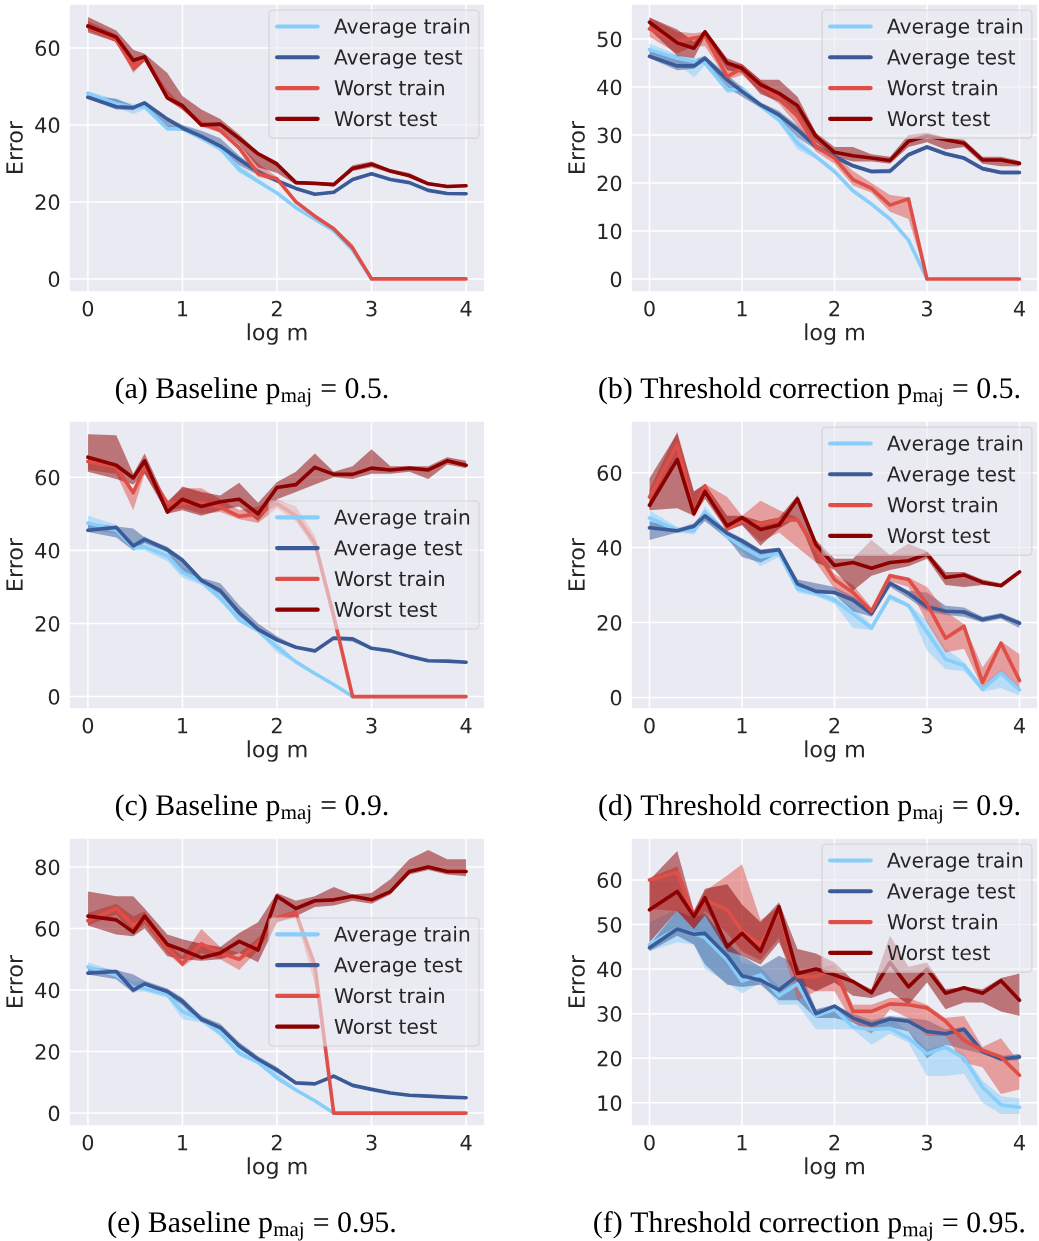 Image resolution: width=1039 pixels, height=1241 pixels. What do you see at coordinates (47, 867) in the screenshot?
I see `y-tick-label: 80` at bounding box center [47, 867].